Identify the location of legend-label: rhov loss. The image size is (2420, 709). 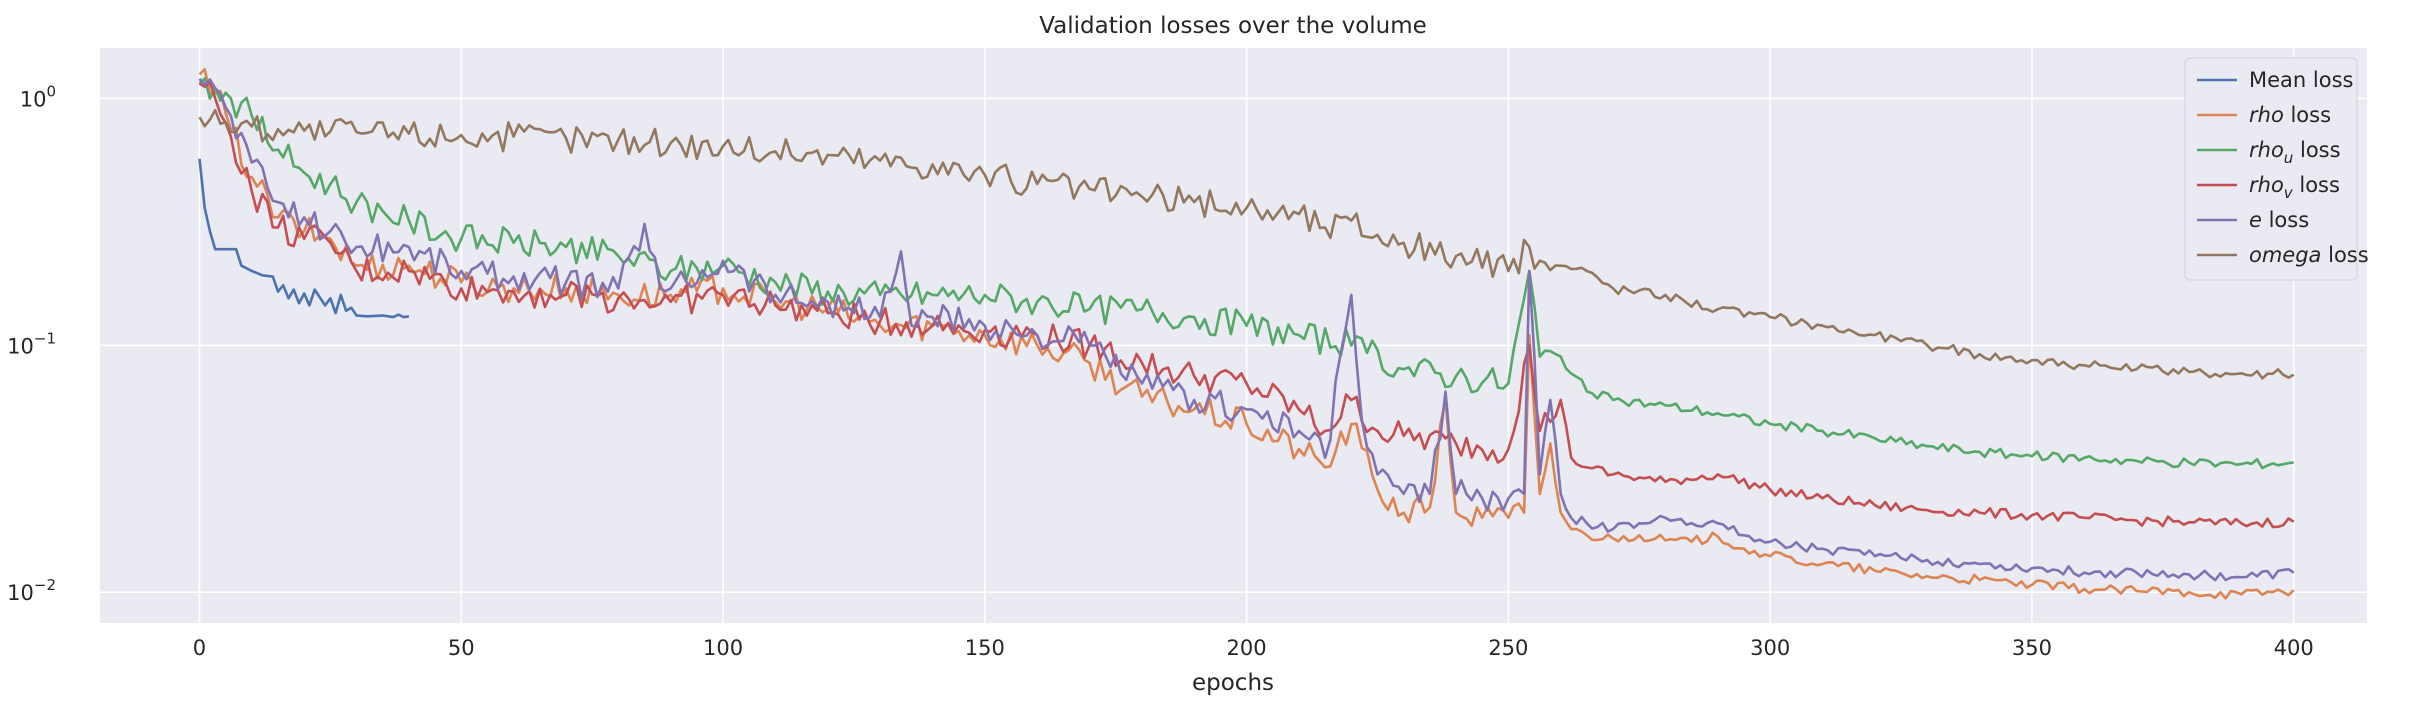
(2294, 187).